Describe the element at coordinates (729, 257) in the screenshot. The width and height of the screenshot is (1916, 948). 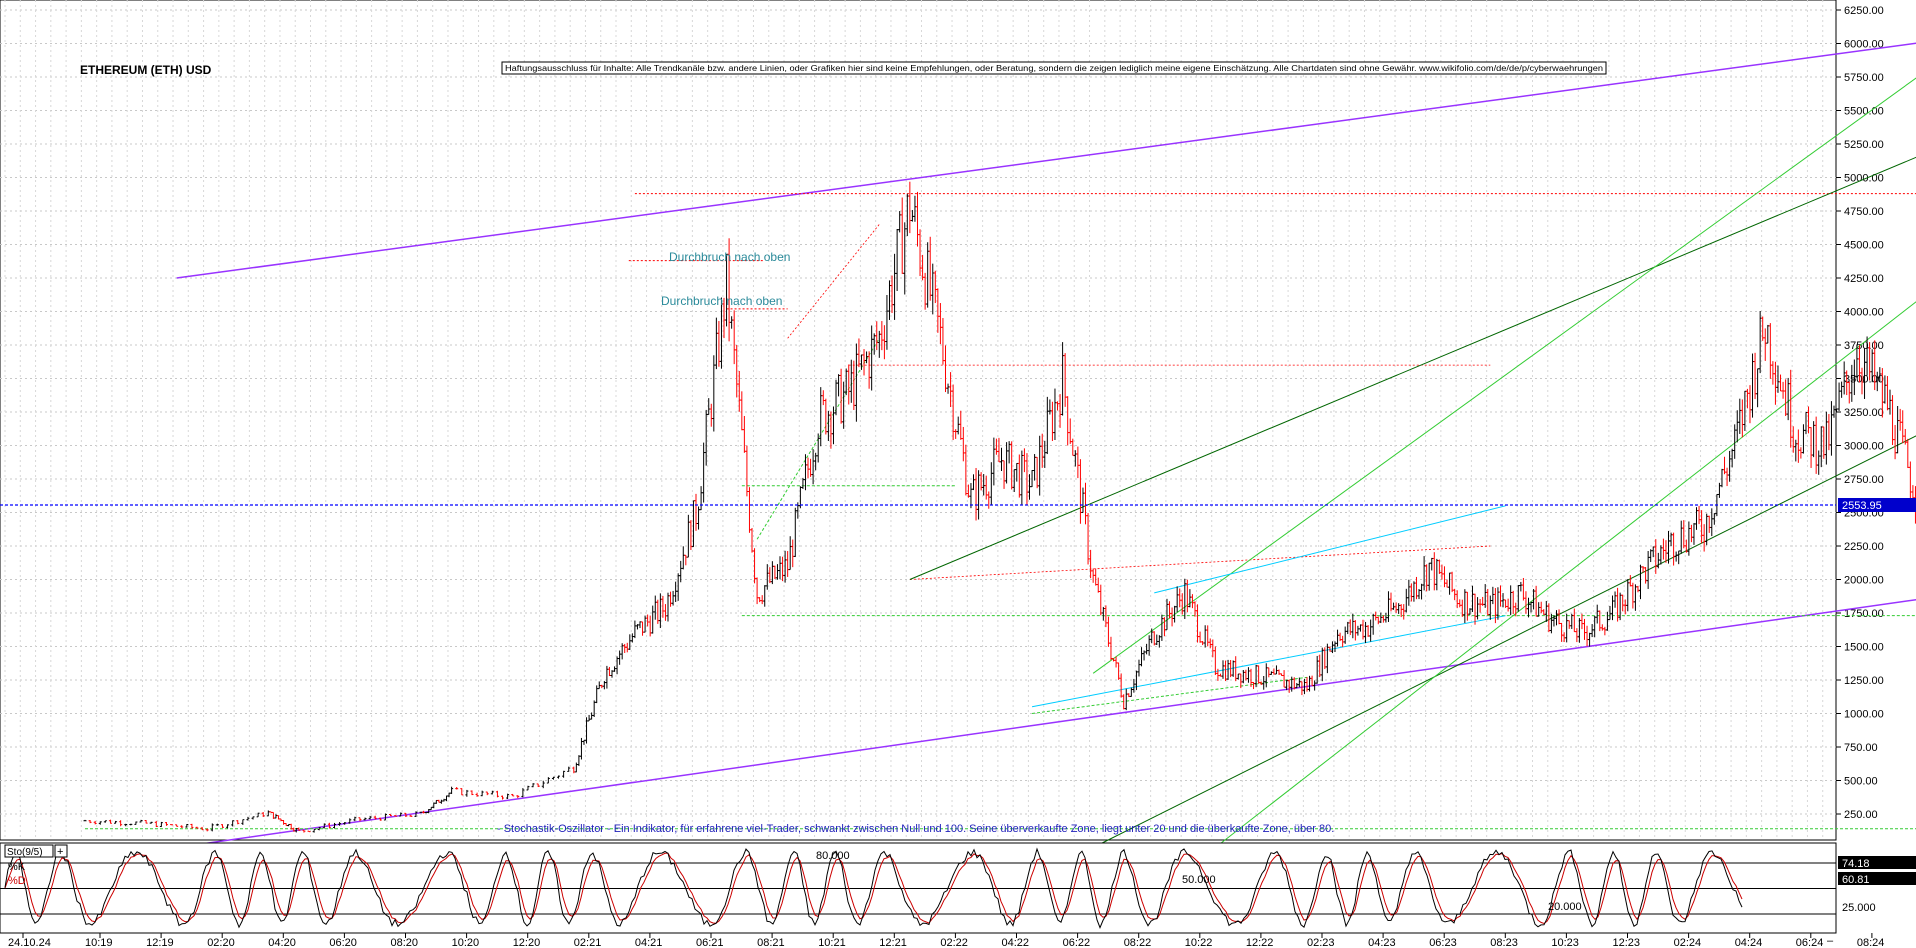
I see `annotation-breakout-1: Durchbruch nach oben` at that location.